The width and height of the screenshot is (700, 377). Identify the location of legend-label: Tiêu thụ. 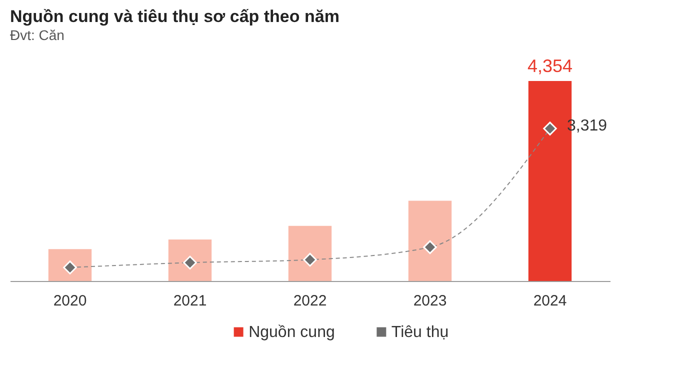
(420, 332).